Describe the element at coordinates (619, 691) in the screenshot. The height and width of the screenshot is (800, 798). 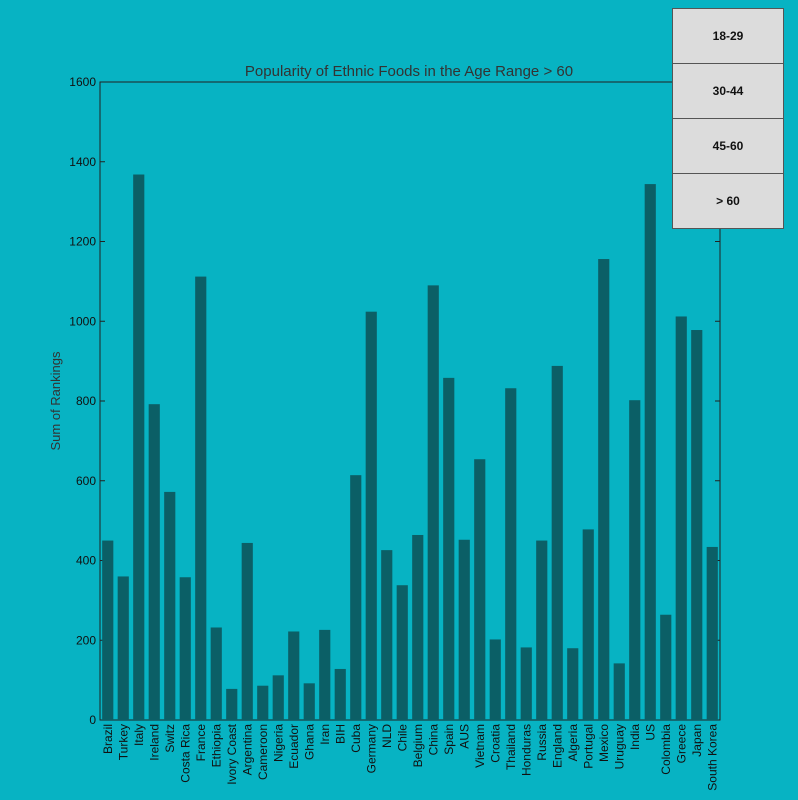
I see `bar-uruguay` at that location.